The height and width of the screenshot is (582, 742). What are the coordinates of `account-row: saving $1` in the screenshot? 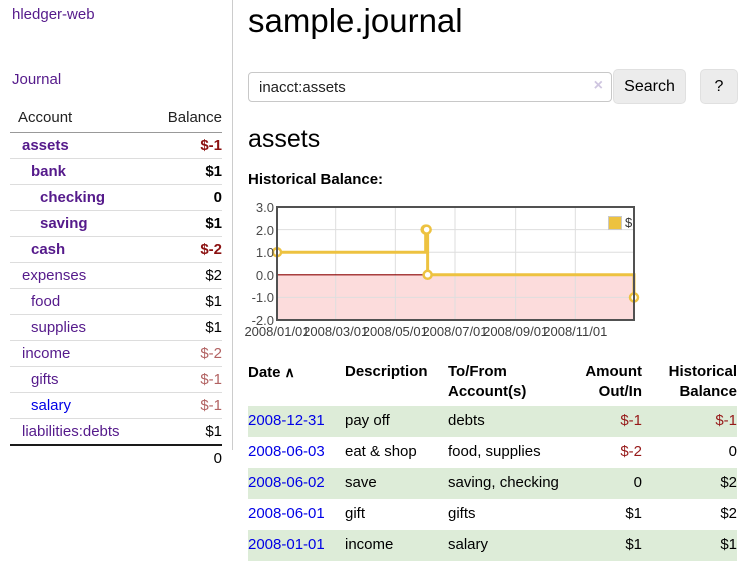 It's located at (116, 224).